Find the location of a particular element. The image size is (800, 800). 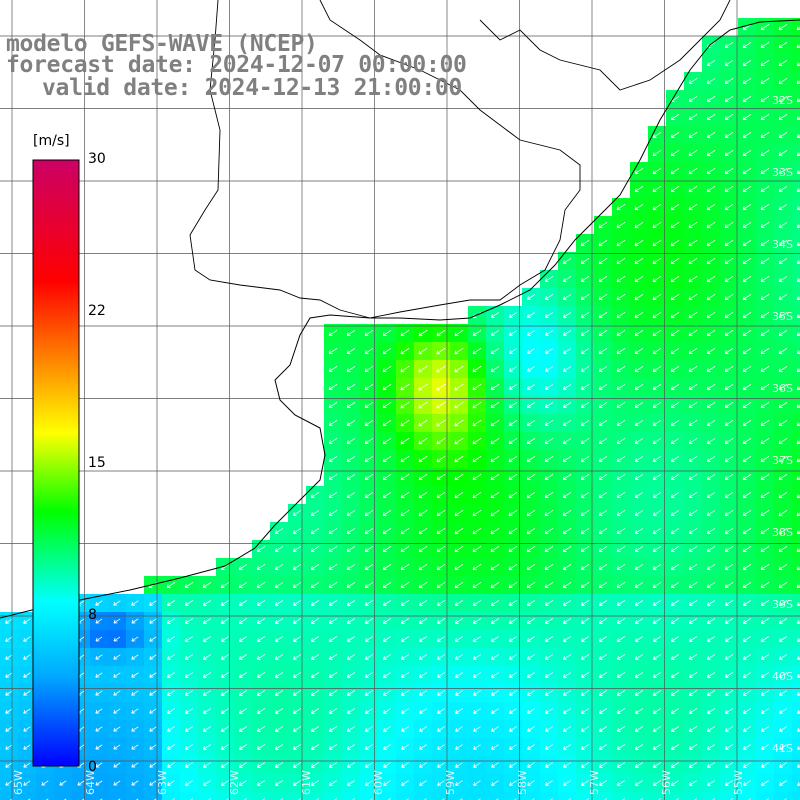

lon-label: 59W is located at coordinates (450, 782).